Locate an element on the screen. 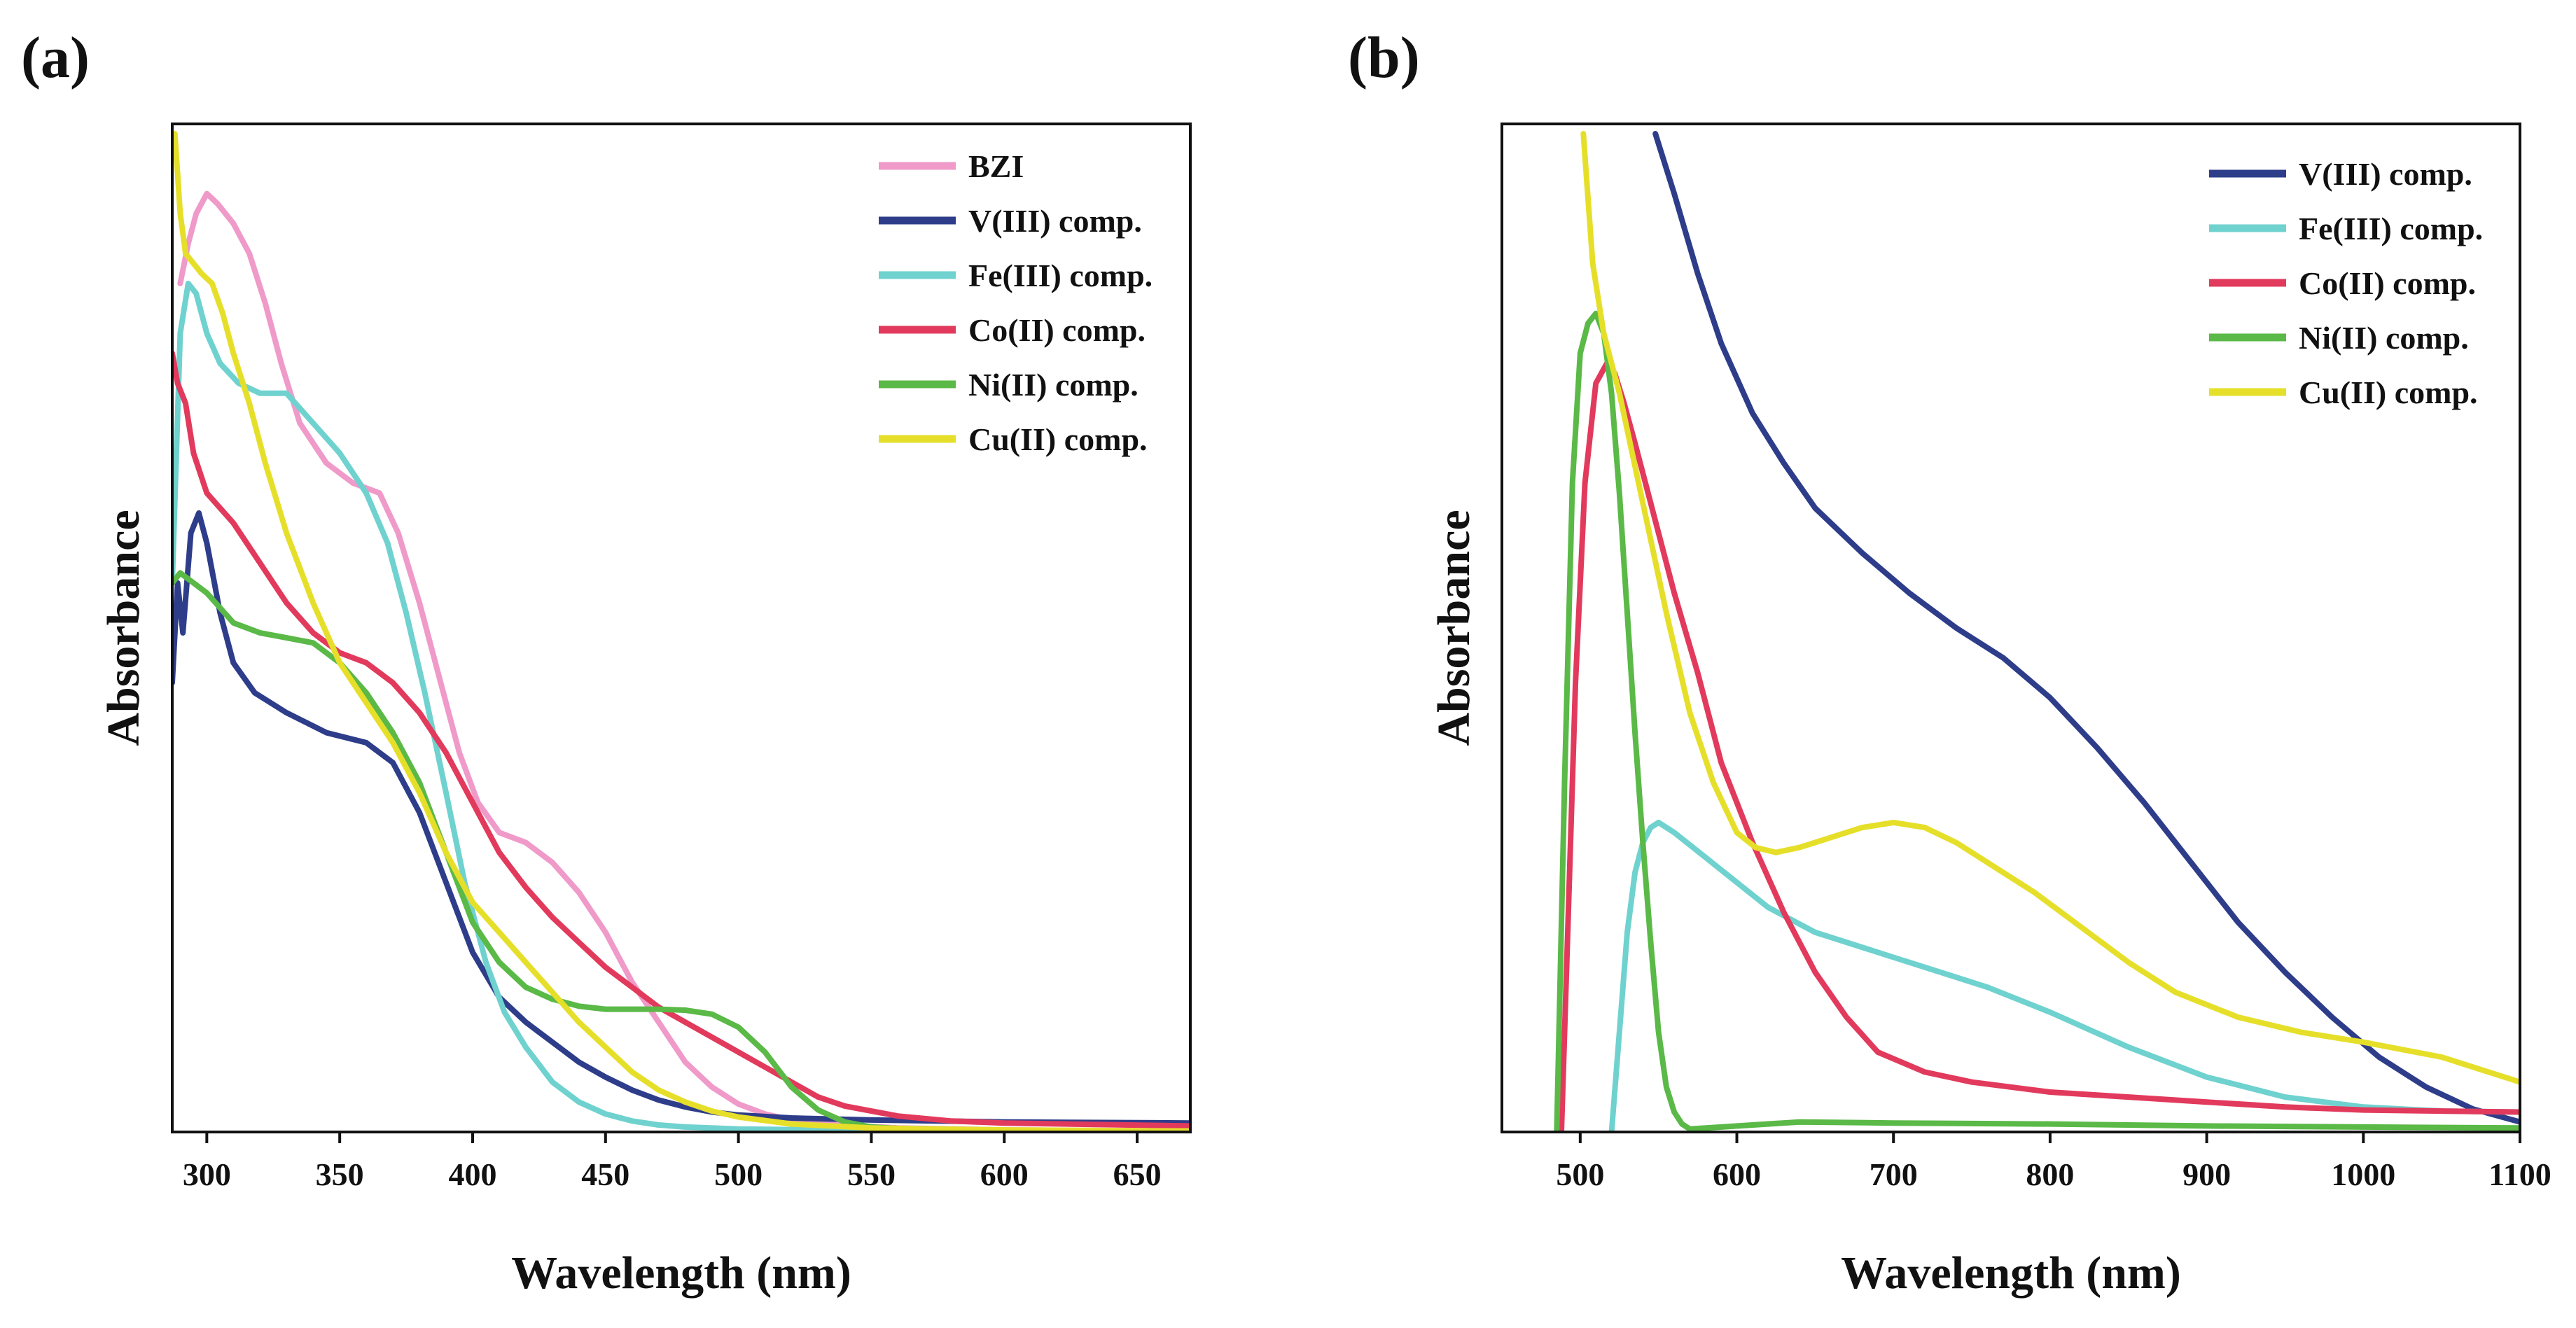 This screenshot has height=1328, width=2576. panel-b-legend-label: Fe(III) comp. is located at coordinates (2391, 229).